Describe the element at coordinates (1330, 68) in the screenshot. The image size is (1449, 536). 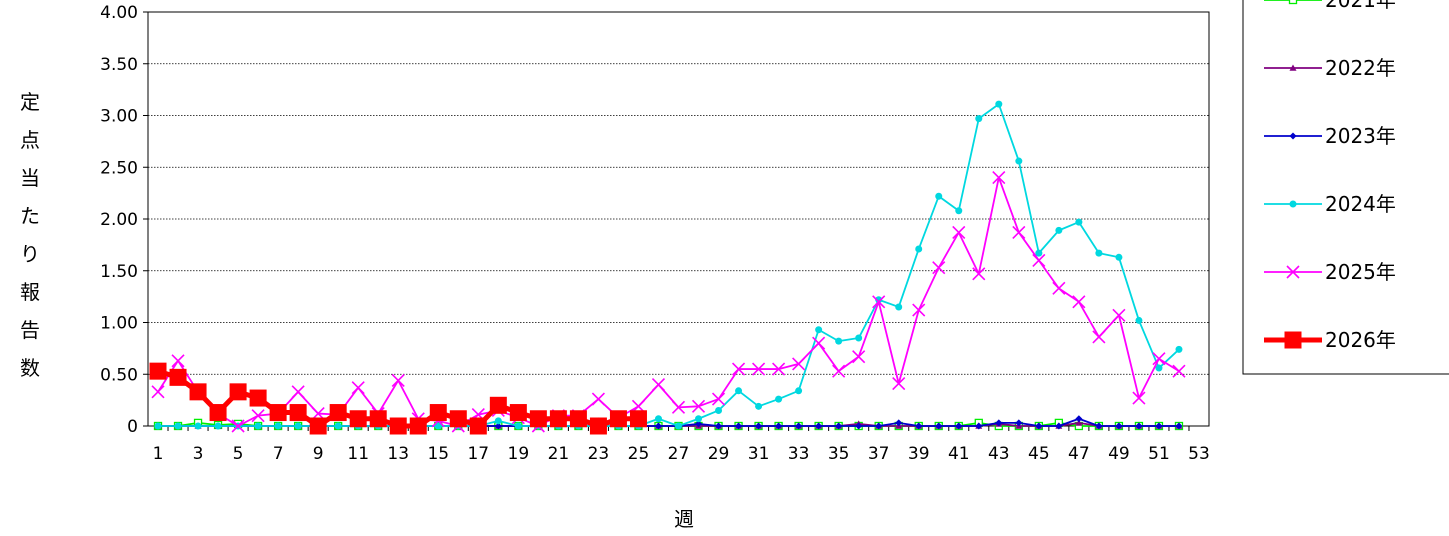
I see `legend-item: 2022年` at that location.